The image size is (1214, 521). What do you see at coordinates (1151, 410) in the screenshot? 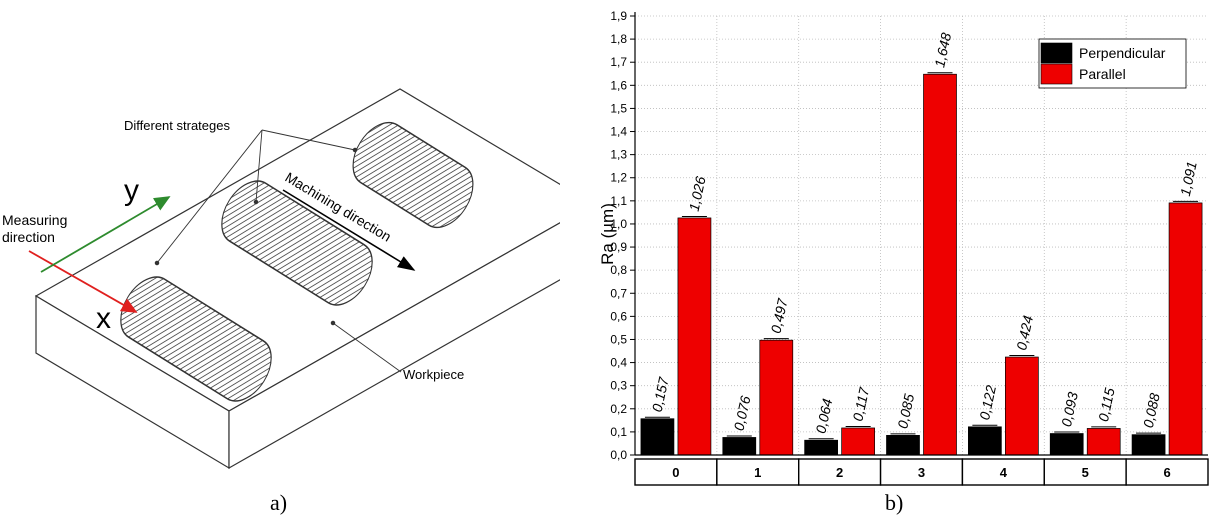
I see `data-label: 0,088` at bounding box center [1151, 410].